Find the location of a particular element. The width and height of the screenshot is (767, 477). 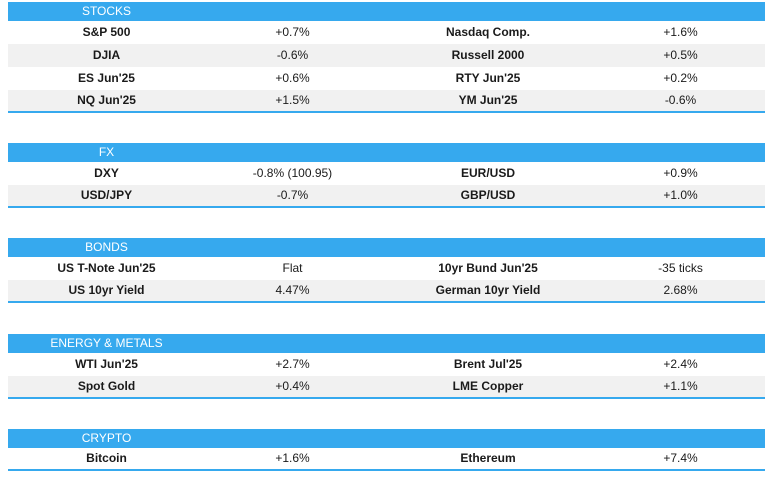

instrument-name: Bitcoin is located at coordinates (106, 458).